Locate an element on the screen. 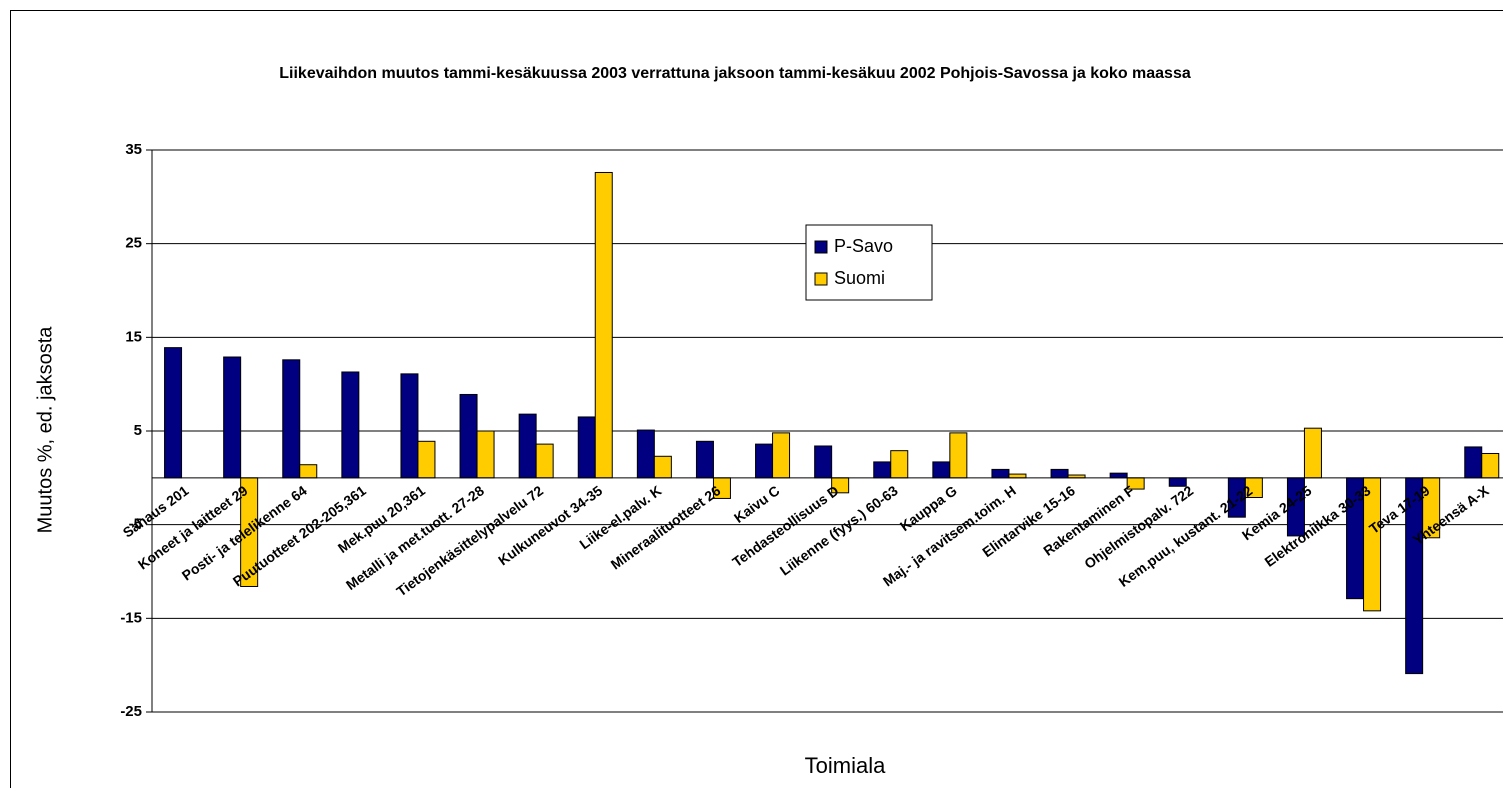 This screenshot has height=788, width=1503. legend: P-Savo Suomi is located at coordinates (869, 262).